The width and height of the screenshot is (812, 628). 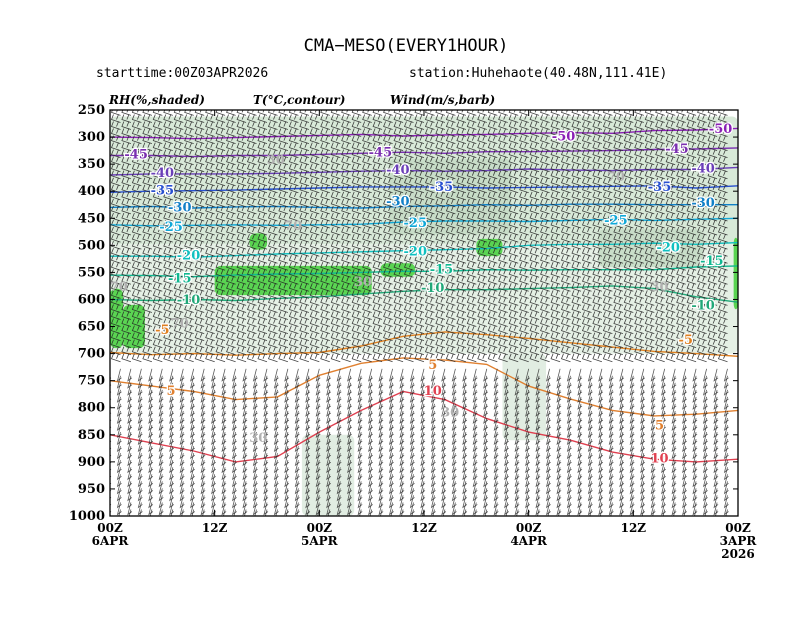 What do you see at coordinates (182, 73) in the screenshot?
I see `start-time: starttime:00Z03APR2026` at bounding box center [182, 73].